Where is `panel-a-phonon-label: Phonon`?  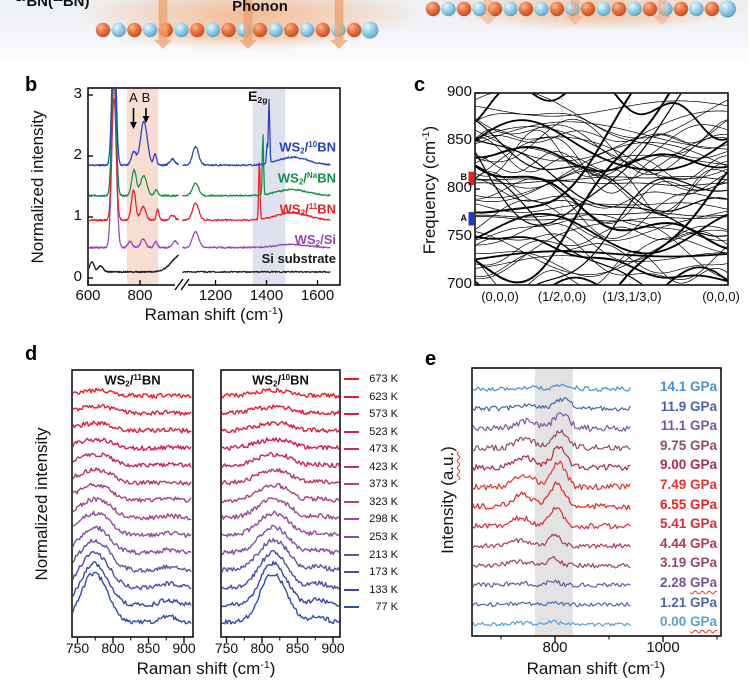 panel-a-phonon-label: Phonon is located at coordinates (260, 7).